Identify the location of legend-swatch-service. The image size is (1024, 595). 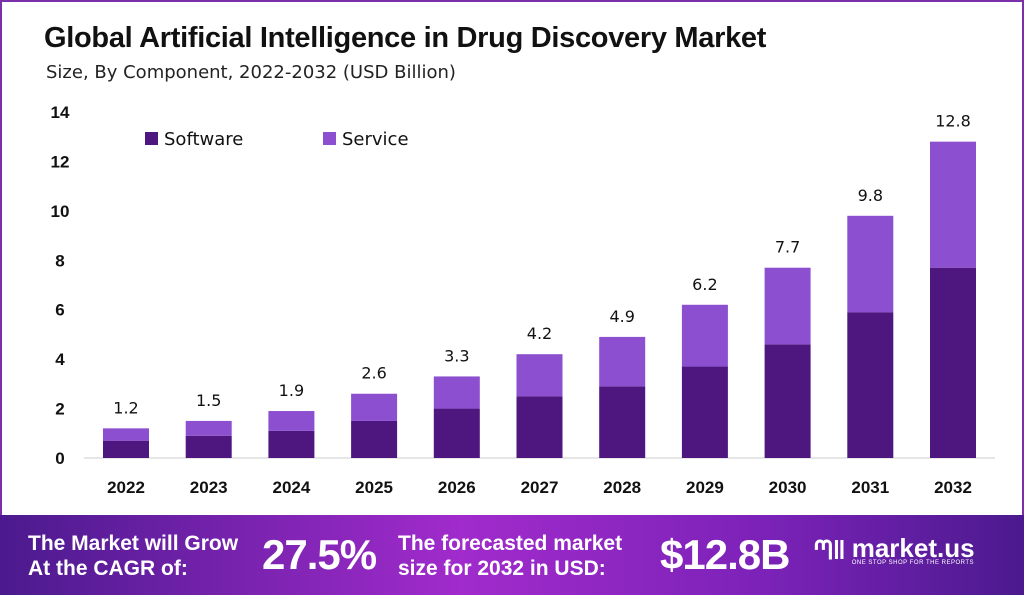
(329, 138).